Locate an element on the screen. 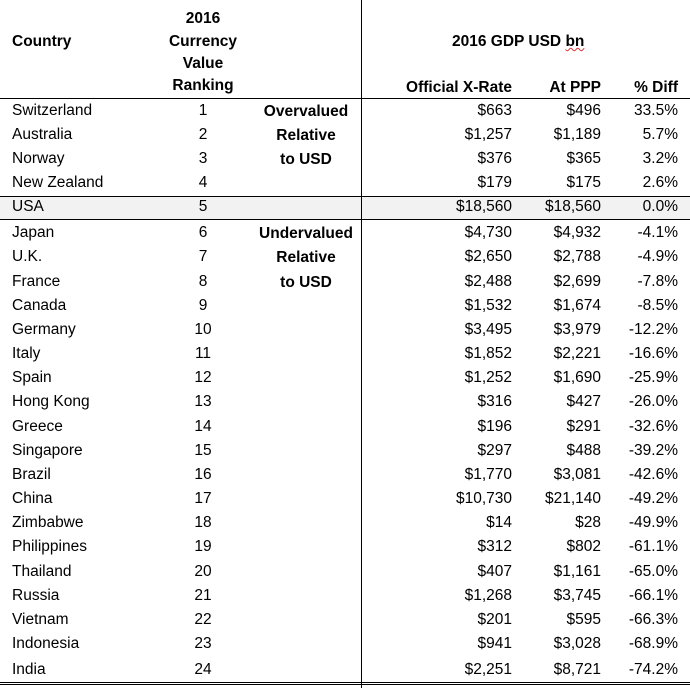 The width and height of the screenshot is (690, 688). cell-pct-diff: 5.7% is located at coordinates (660, 134).